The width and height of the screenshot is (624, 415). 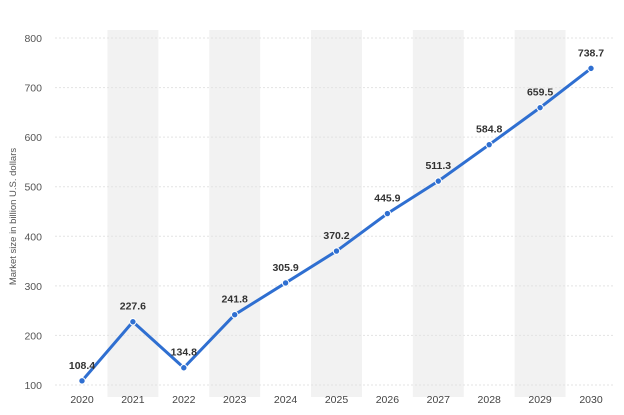 I want to click on x-tick-label: 2025, so click(x=337, y=400).